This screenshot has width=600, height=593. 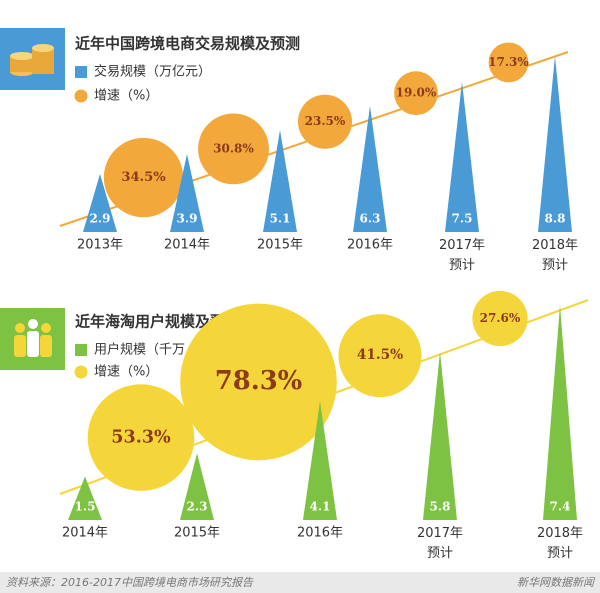 What do you see at coordinates (152, 72) in the screenshot?
I see `legend-label: 交易规模（万亿元）` at bounding box center [152, 72].